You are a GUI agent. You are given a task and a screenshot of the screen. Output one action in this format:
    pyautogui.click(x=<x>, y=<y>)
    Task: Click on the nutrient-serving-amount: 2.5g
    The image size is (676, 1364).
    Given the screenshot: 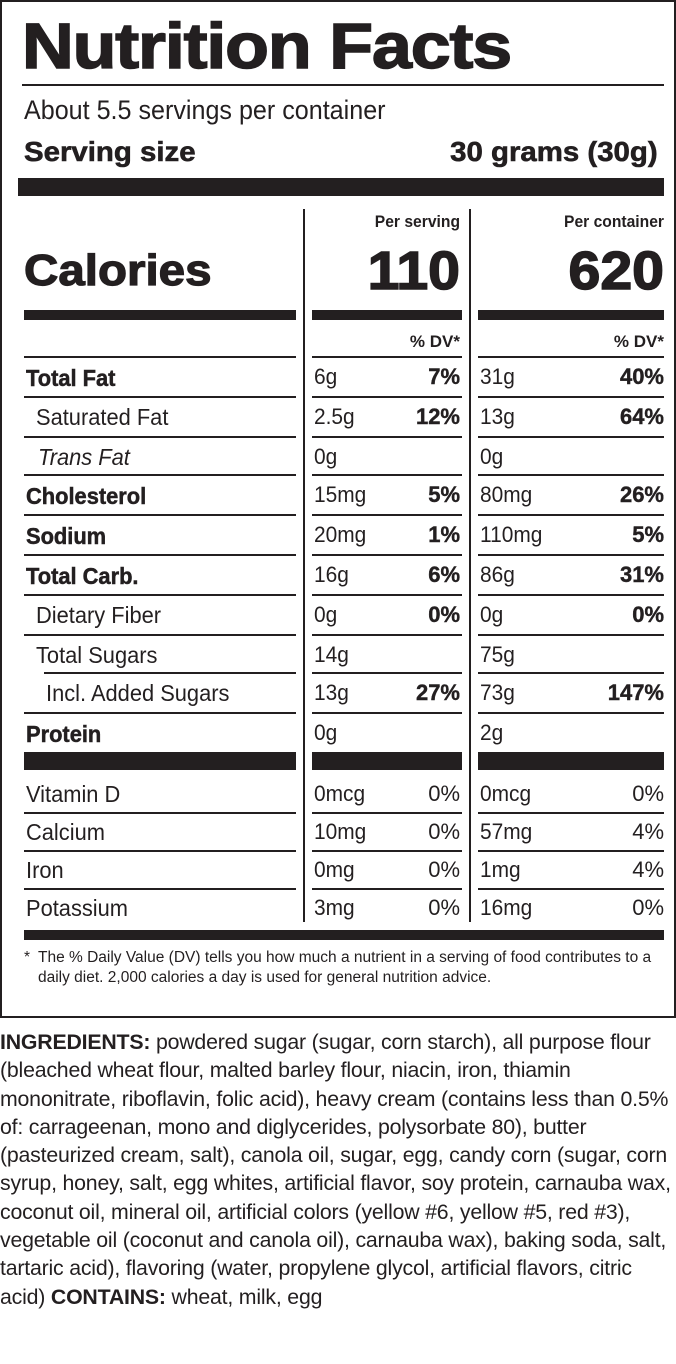 What is the action you would take?
    pyautogui.click(x=334, y=416)
    